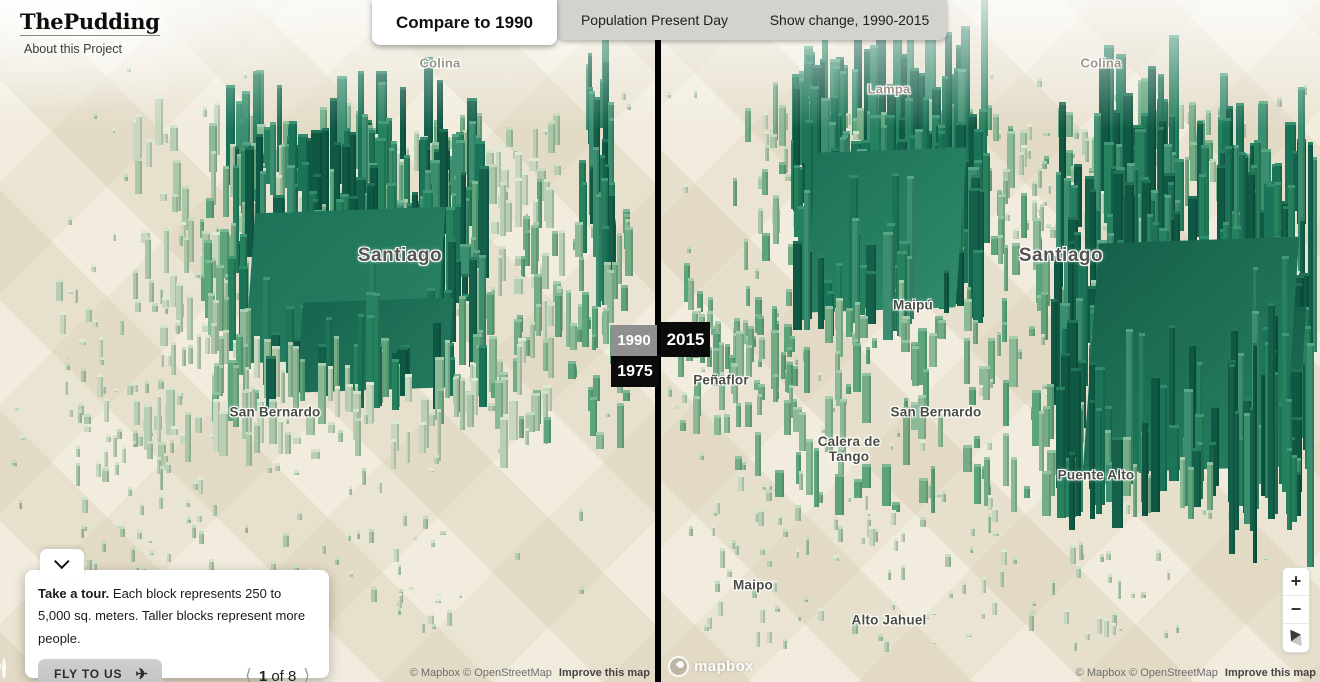 The image size is (1320, 682). I want to click on map-nav-controls: + −, so click(1296, 610).